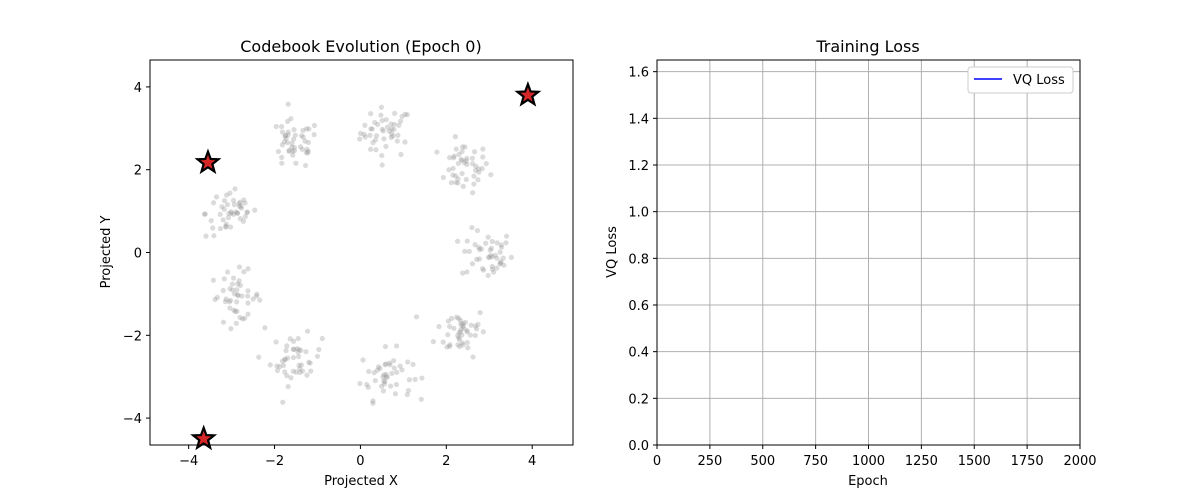 The height and width of the screenshot is (500, 1200). I want to click on codebook-star-marker, so click(528, 94).